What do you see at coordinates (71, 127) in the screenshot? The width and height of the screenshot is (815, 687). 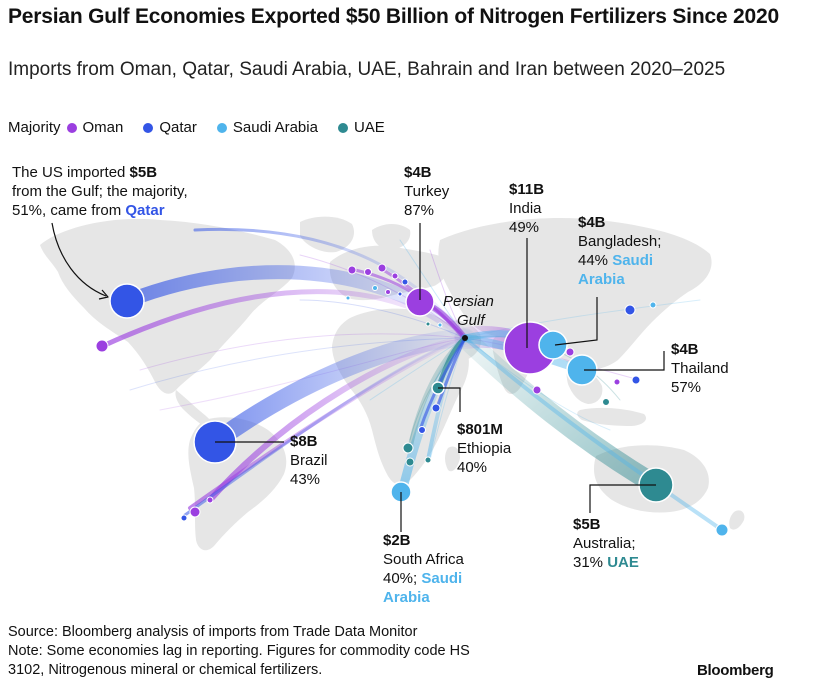 I see `oman-dot-icon` at bounding box center [71, 127].